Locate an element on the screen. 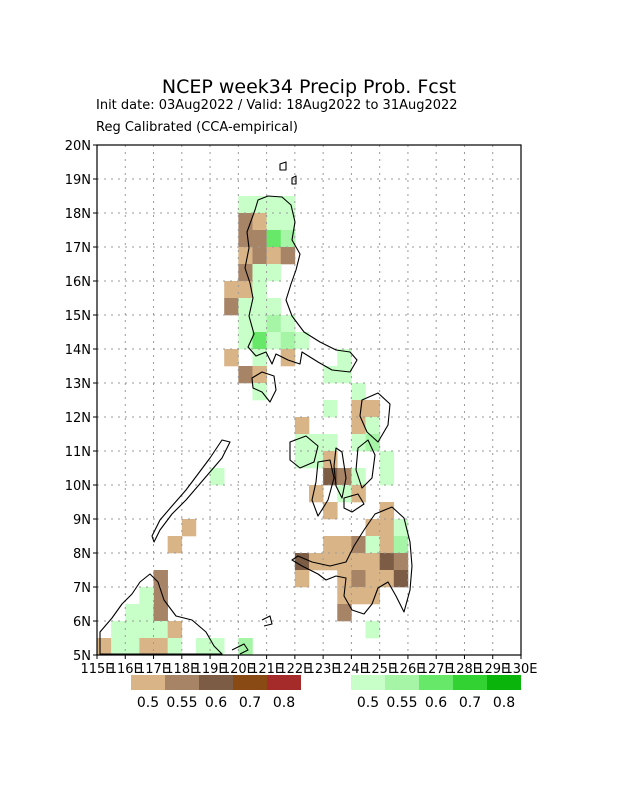 This screenshot has width=618, height=800. cebu-coast is located at coordinates (340, 473).